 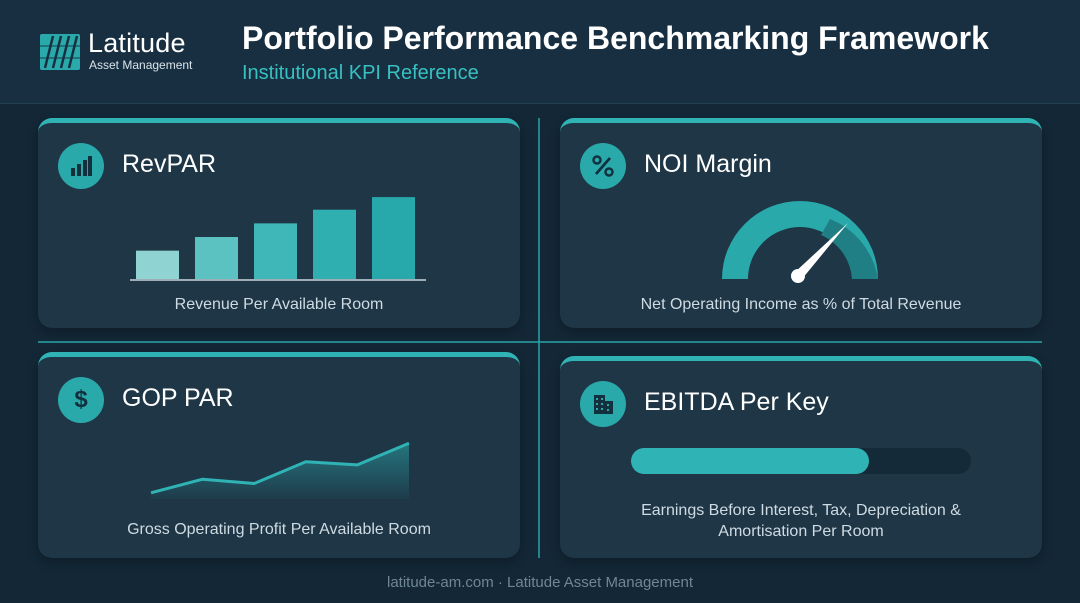 What do you see at coordinates (360, 73) in the screenshot?
I see `page-subtitle: Institutional KPI Reference` at bounding box center [360, 73].